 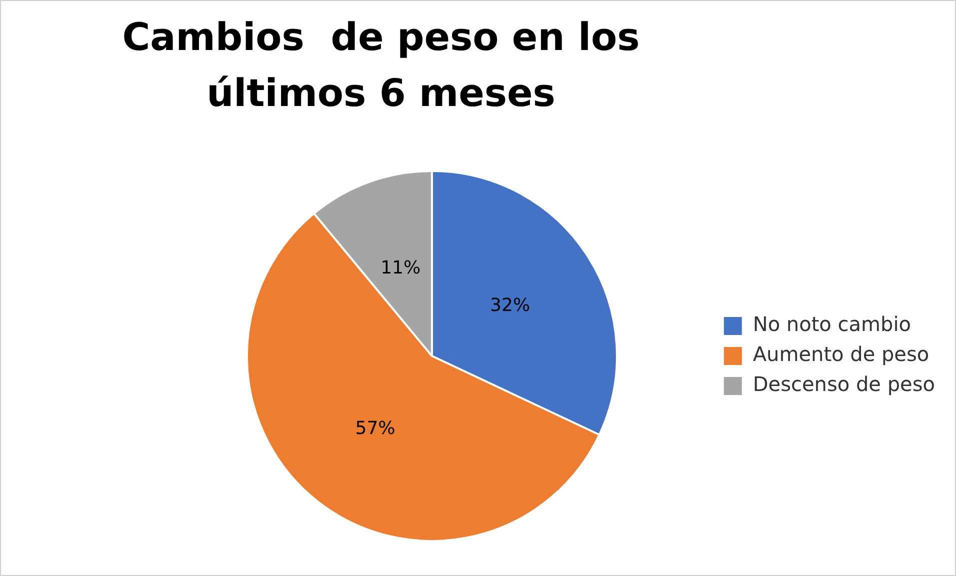 I want to click on data-label: 32%, so click(x=510, y=305).